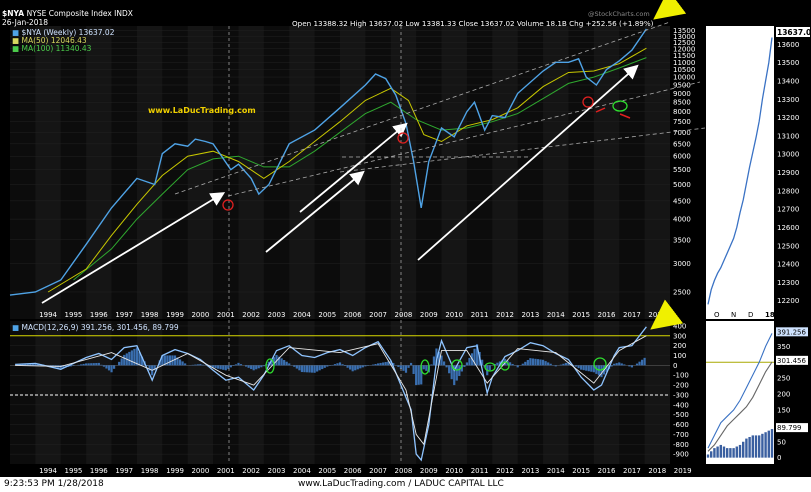 Image resolution: width=811 pixels, height=492 pixels. Describe the element at coordinates (556, 392) in the screenshot. I see `macd-year-band-2014` at that location.